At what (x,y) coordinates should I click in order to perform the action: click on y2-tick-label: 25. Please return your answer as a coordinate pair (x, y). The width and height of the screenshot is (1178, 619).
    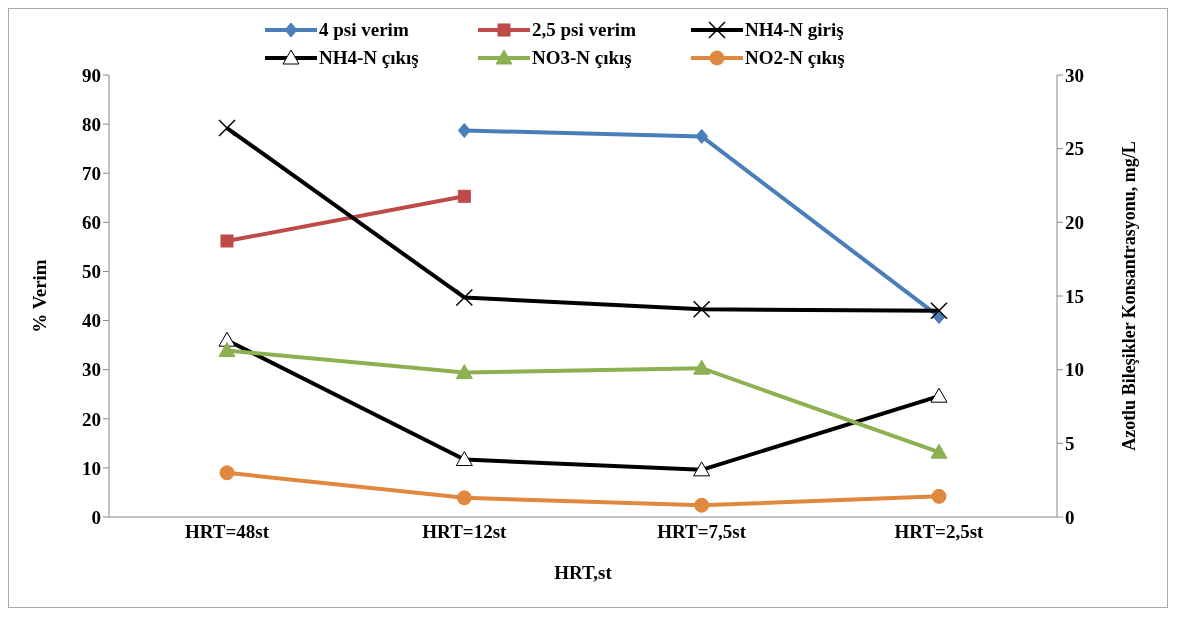
    Looking at the image, I should click on (1074, 149).